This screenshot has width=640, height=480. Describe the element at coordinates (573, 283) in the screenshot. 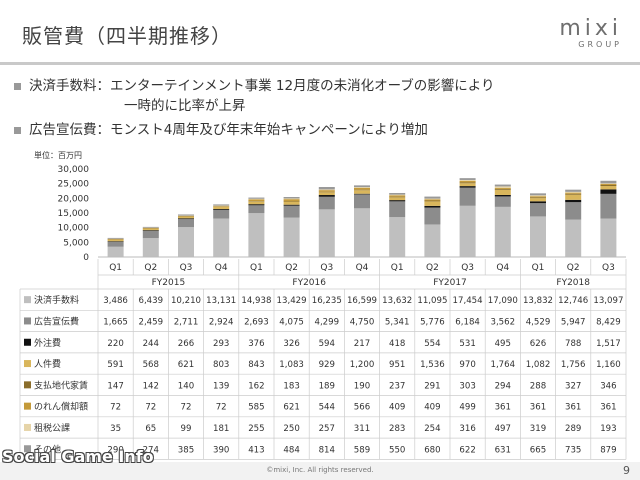

I see `fiscal-year-label: FY2018` at that location.